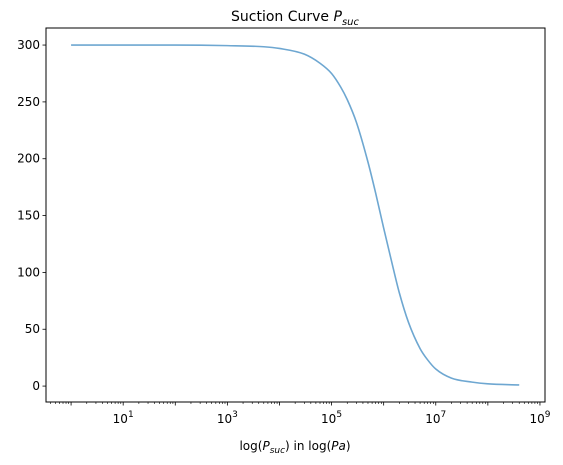 The image size is (563, 465). Describe the element at coordinates (250, 446) in the screenshot. I see `x-axis-label-prefix: log(` at that location.